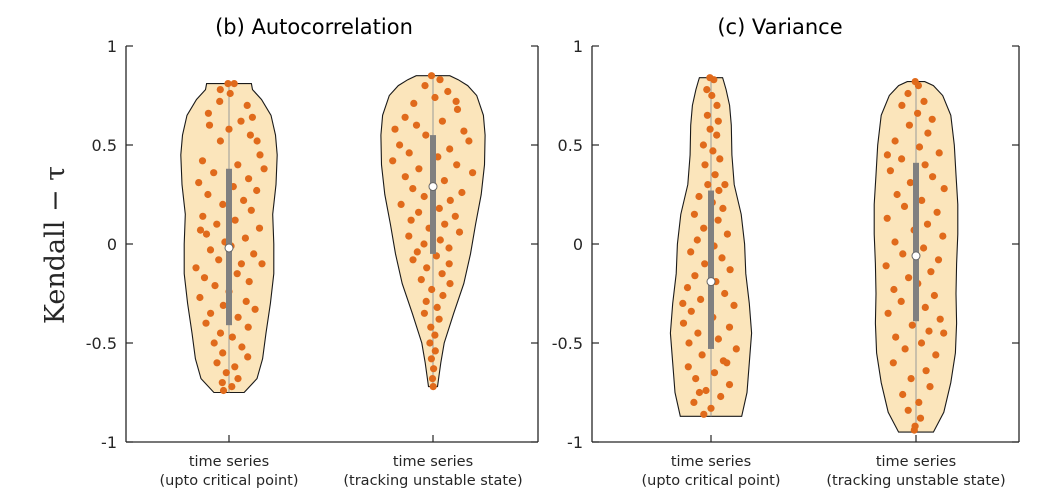  I want to click on median-marker, so click(916, 256).